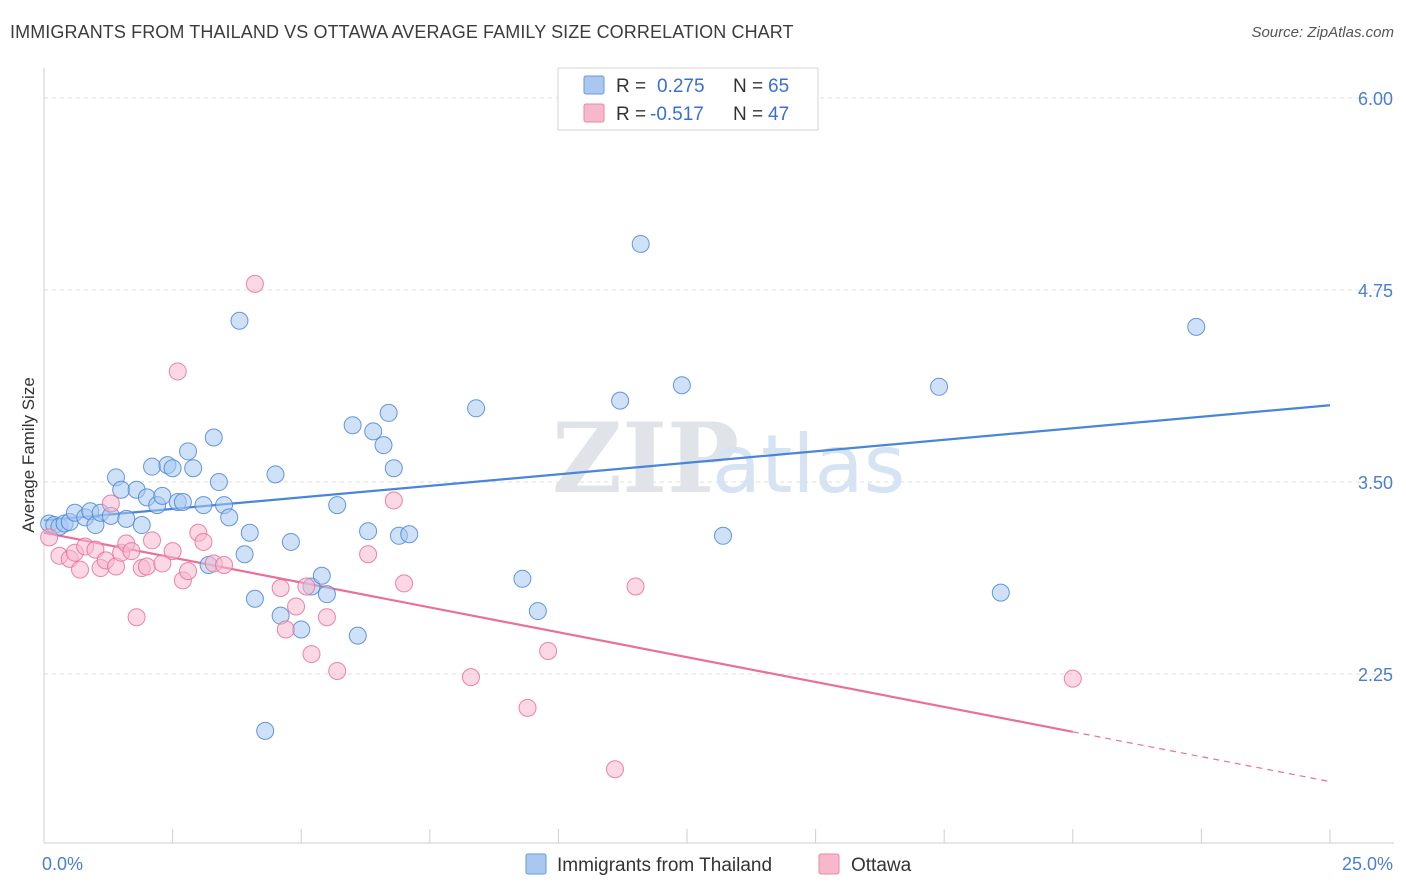  I want to click on source-label: Source: ZipAtlas.com, so click(1322, 32).